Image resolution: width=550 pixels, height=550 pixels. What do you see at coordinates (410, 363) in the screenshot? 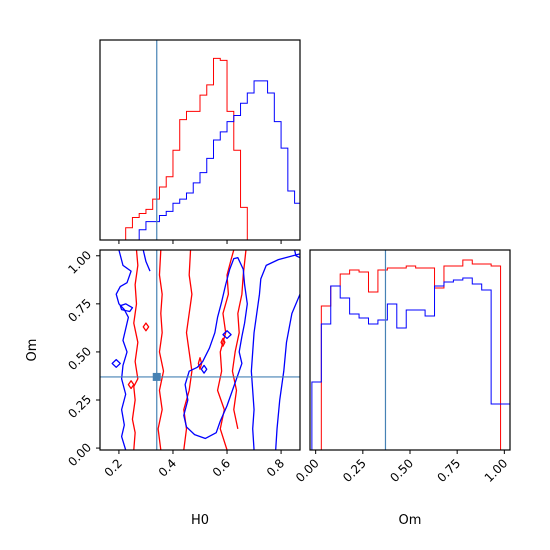
I see `histogram-series-1-om` at bounding box center [410, 363].